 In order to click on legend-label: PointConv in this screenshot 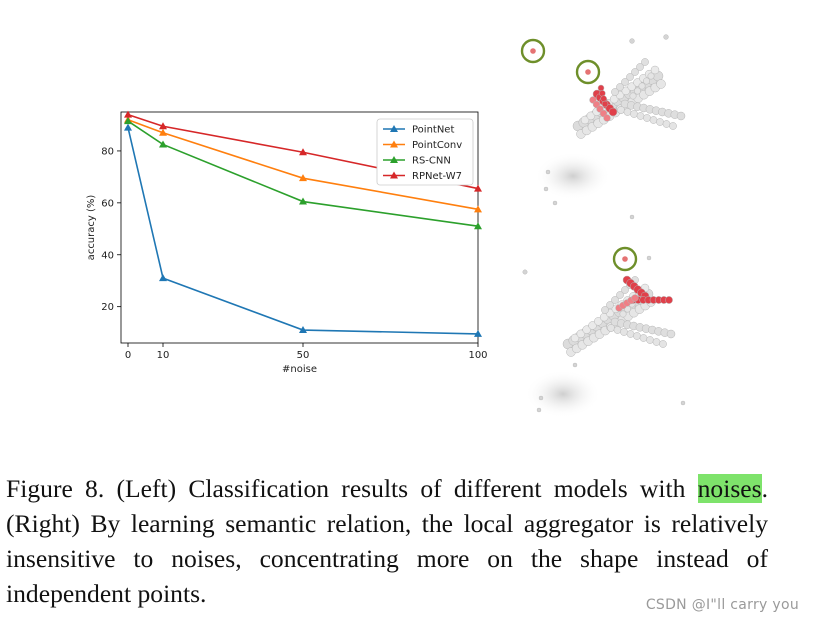, I will do `click(437, 145)`.